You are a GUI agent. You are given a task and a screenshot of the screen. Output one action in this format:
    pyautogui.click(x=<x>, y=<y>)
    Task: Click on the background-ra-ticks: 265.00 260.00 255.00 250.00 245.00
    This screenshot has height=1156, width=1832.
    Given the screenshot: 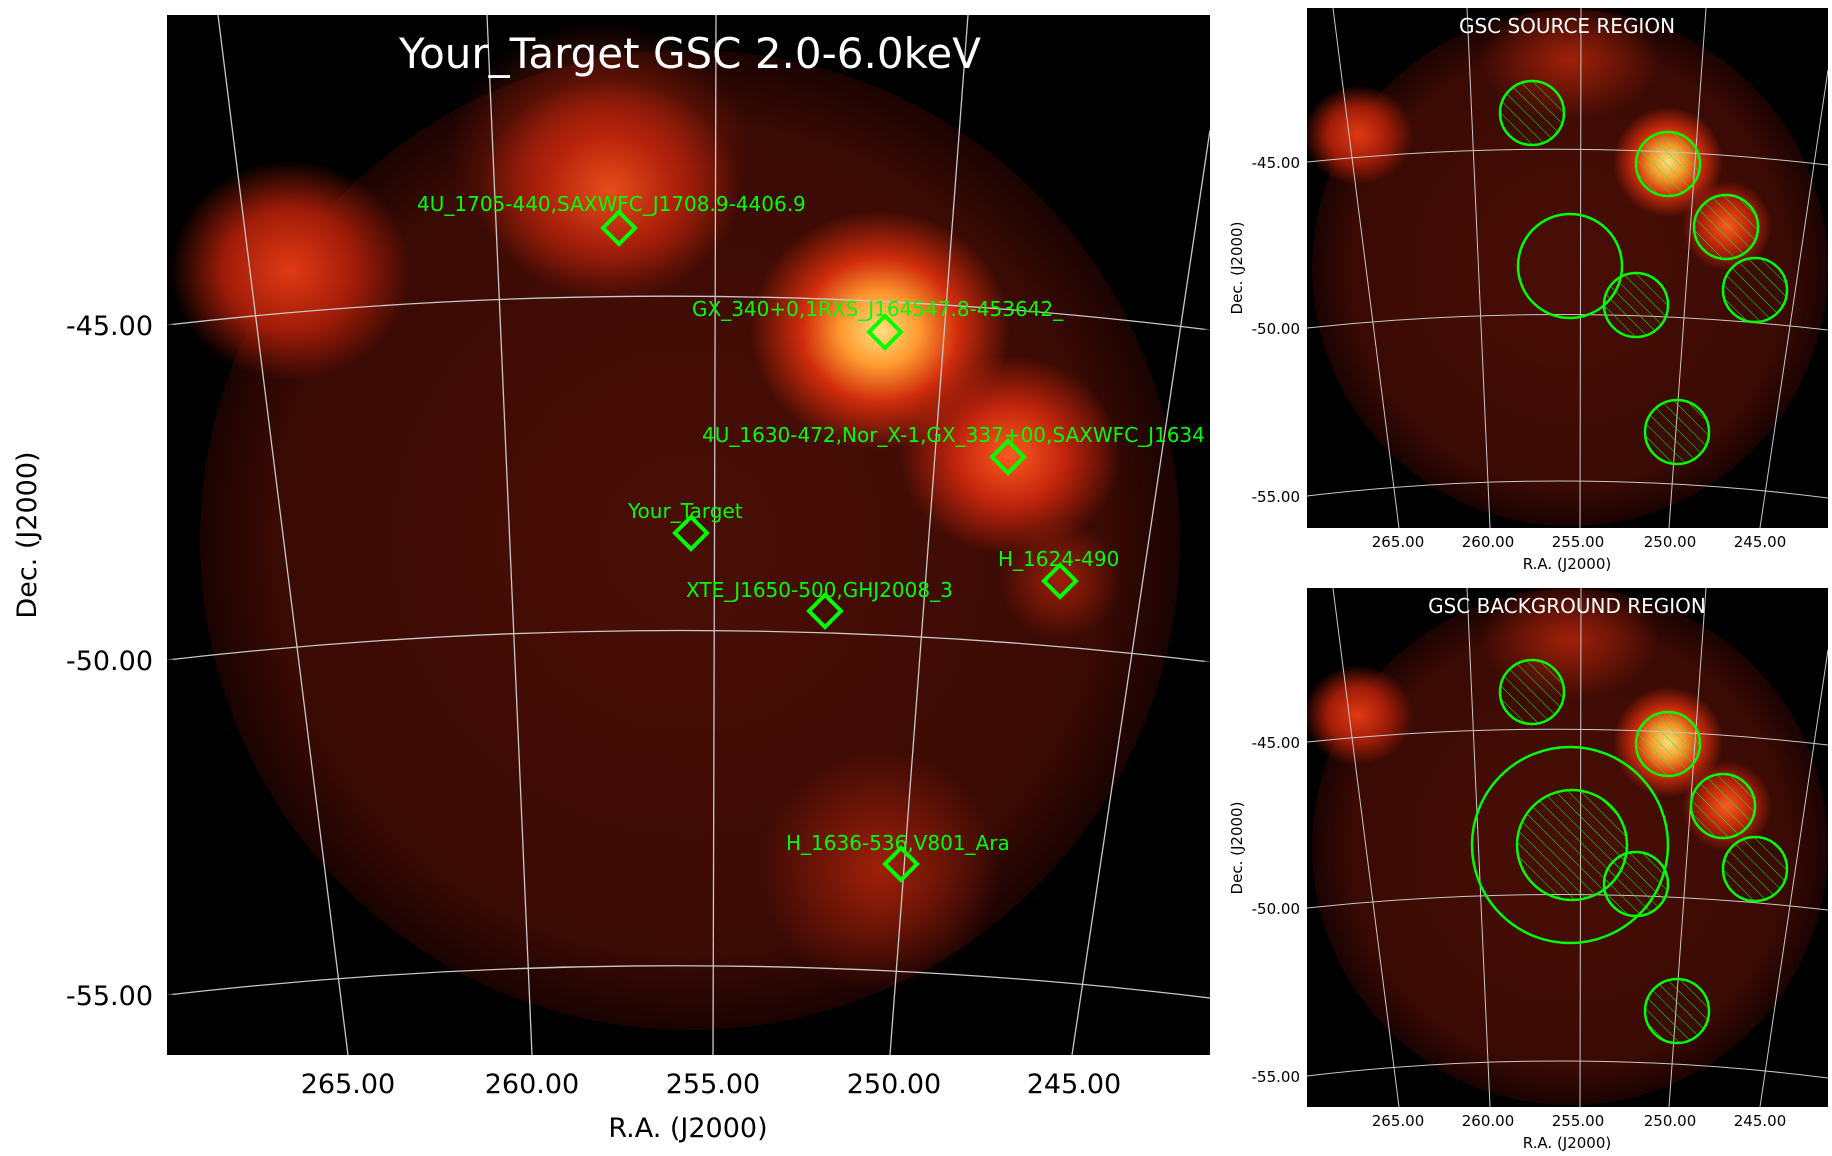 What is the action you would take?
    pyautogui.click(x=1579, y=1121)
    